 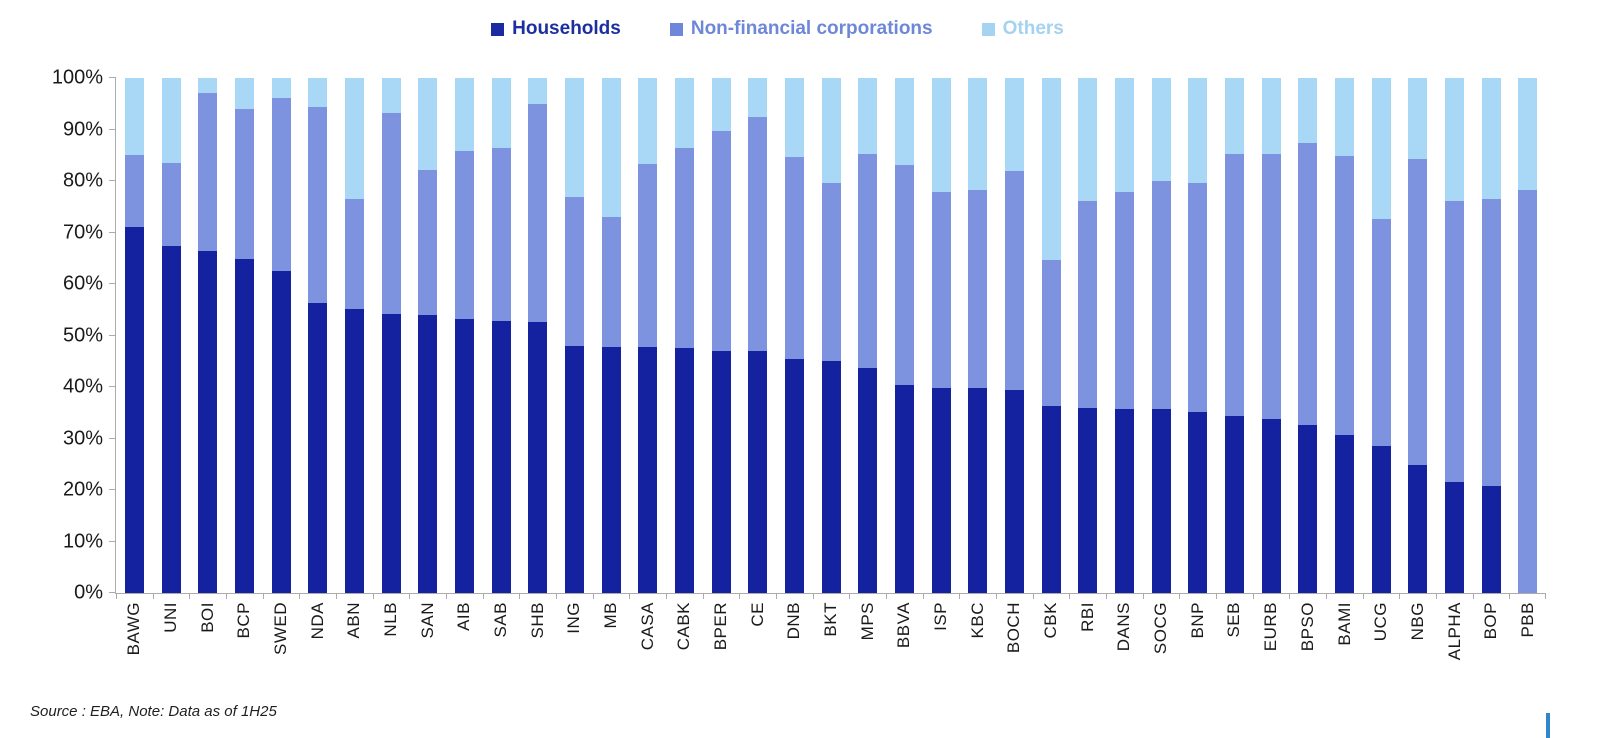 I want to click on x-axis-label: ING, so click(x=574, y=618).